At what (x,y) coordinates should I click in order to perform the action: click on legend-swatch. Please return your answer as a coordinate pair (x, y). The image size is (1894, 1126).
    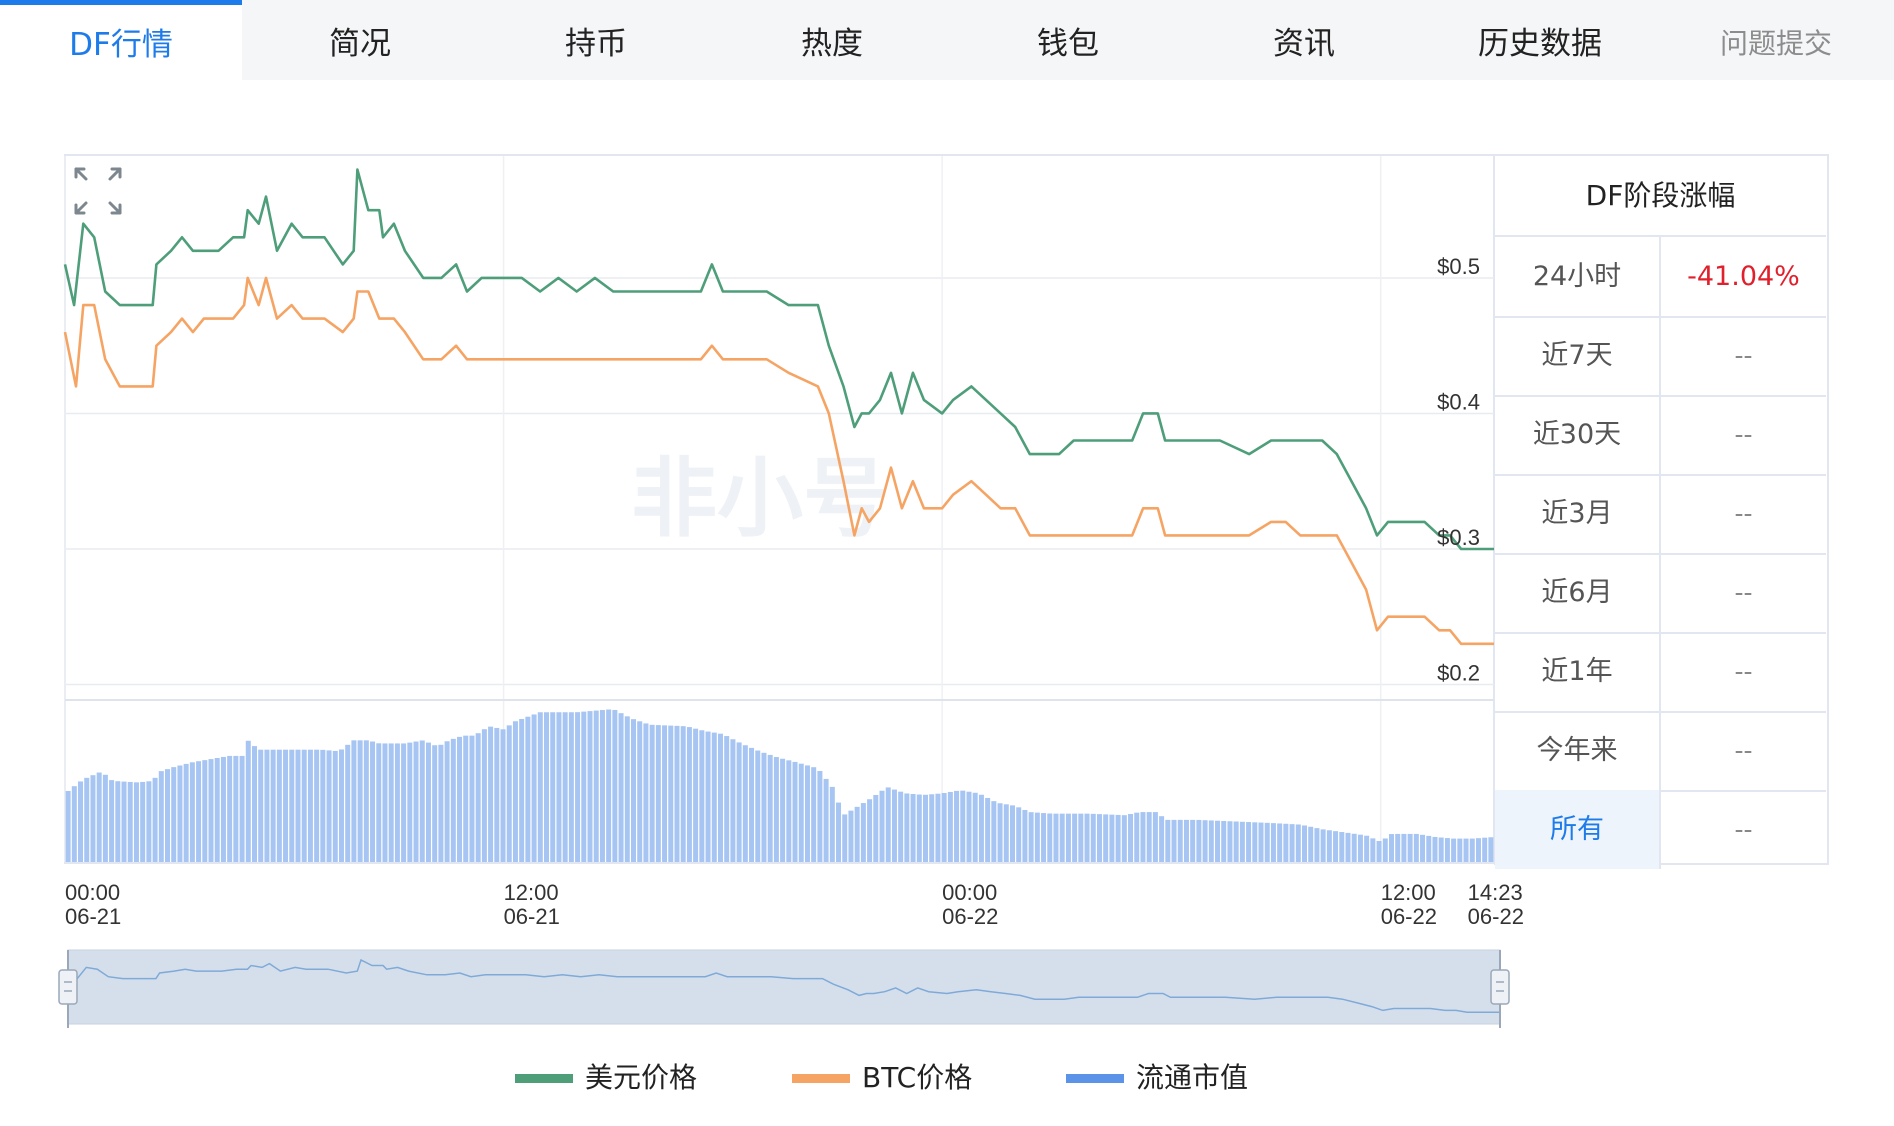
    Looking at the image, I should click on (1095, 1078).